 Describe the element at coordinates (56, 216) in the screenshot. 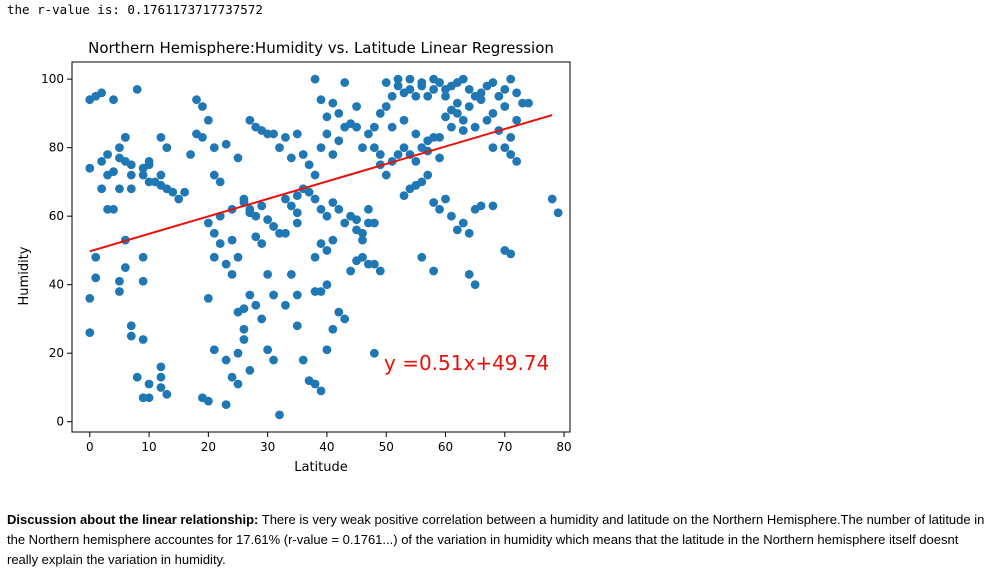

I see `y-tick-label: 60` at that location.